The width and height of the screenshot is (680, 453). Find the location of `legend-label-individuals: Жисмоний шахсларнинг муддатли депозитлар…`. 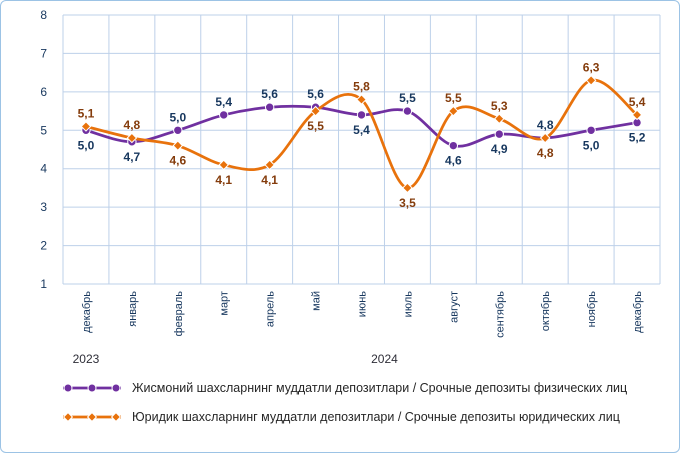

legend-label-individuals: Жисмоний шахсларнинг муддатли депозитлар… is located at coordinates (380, 387).